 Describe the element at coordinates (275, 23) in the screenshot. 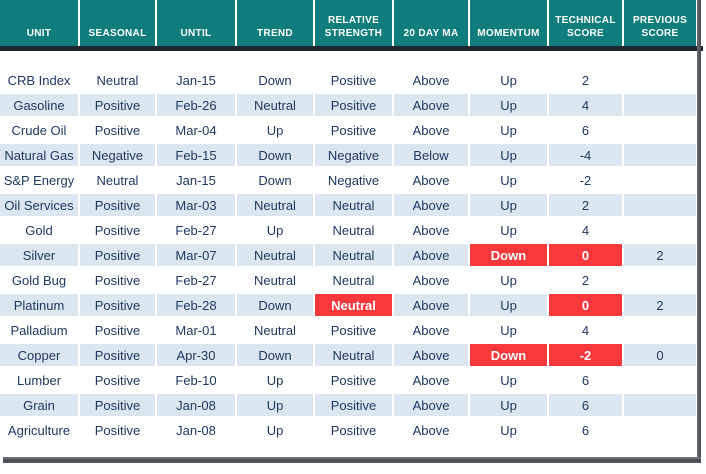

I see `column-header-trend: TREND` at that location.